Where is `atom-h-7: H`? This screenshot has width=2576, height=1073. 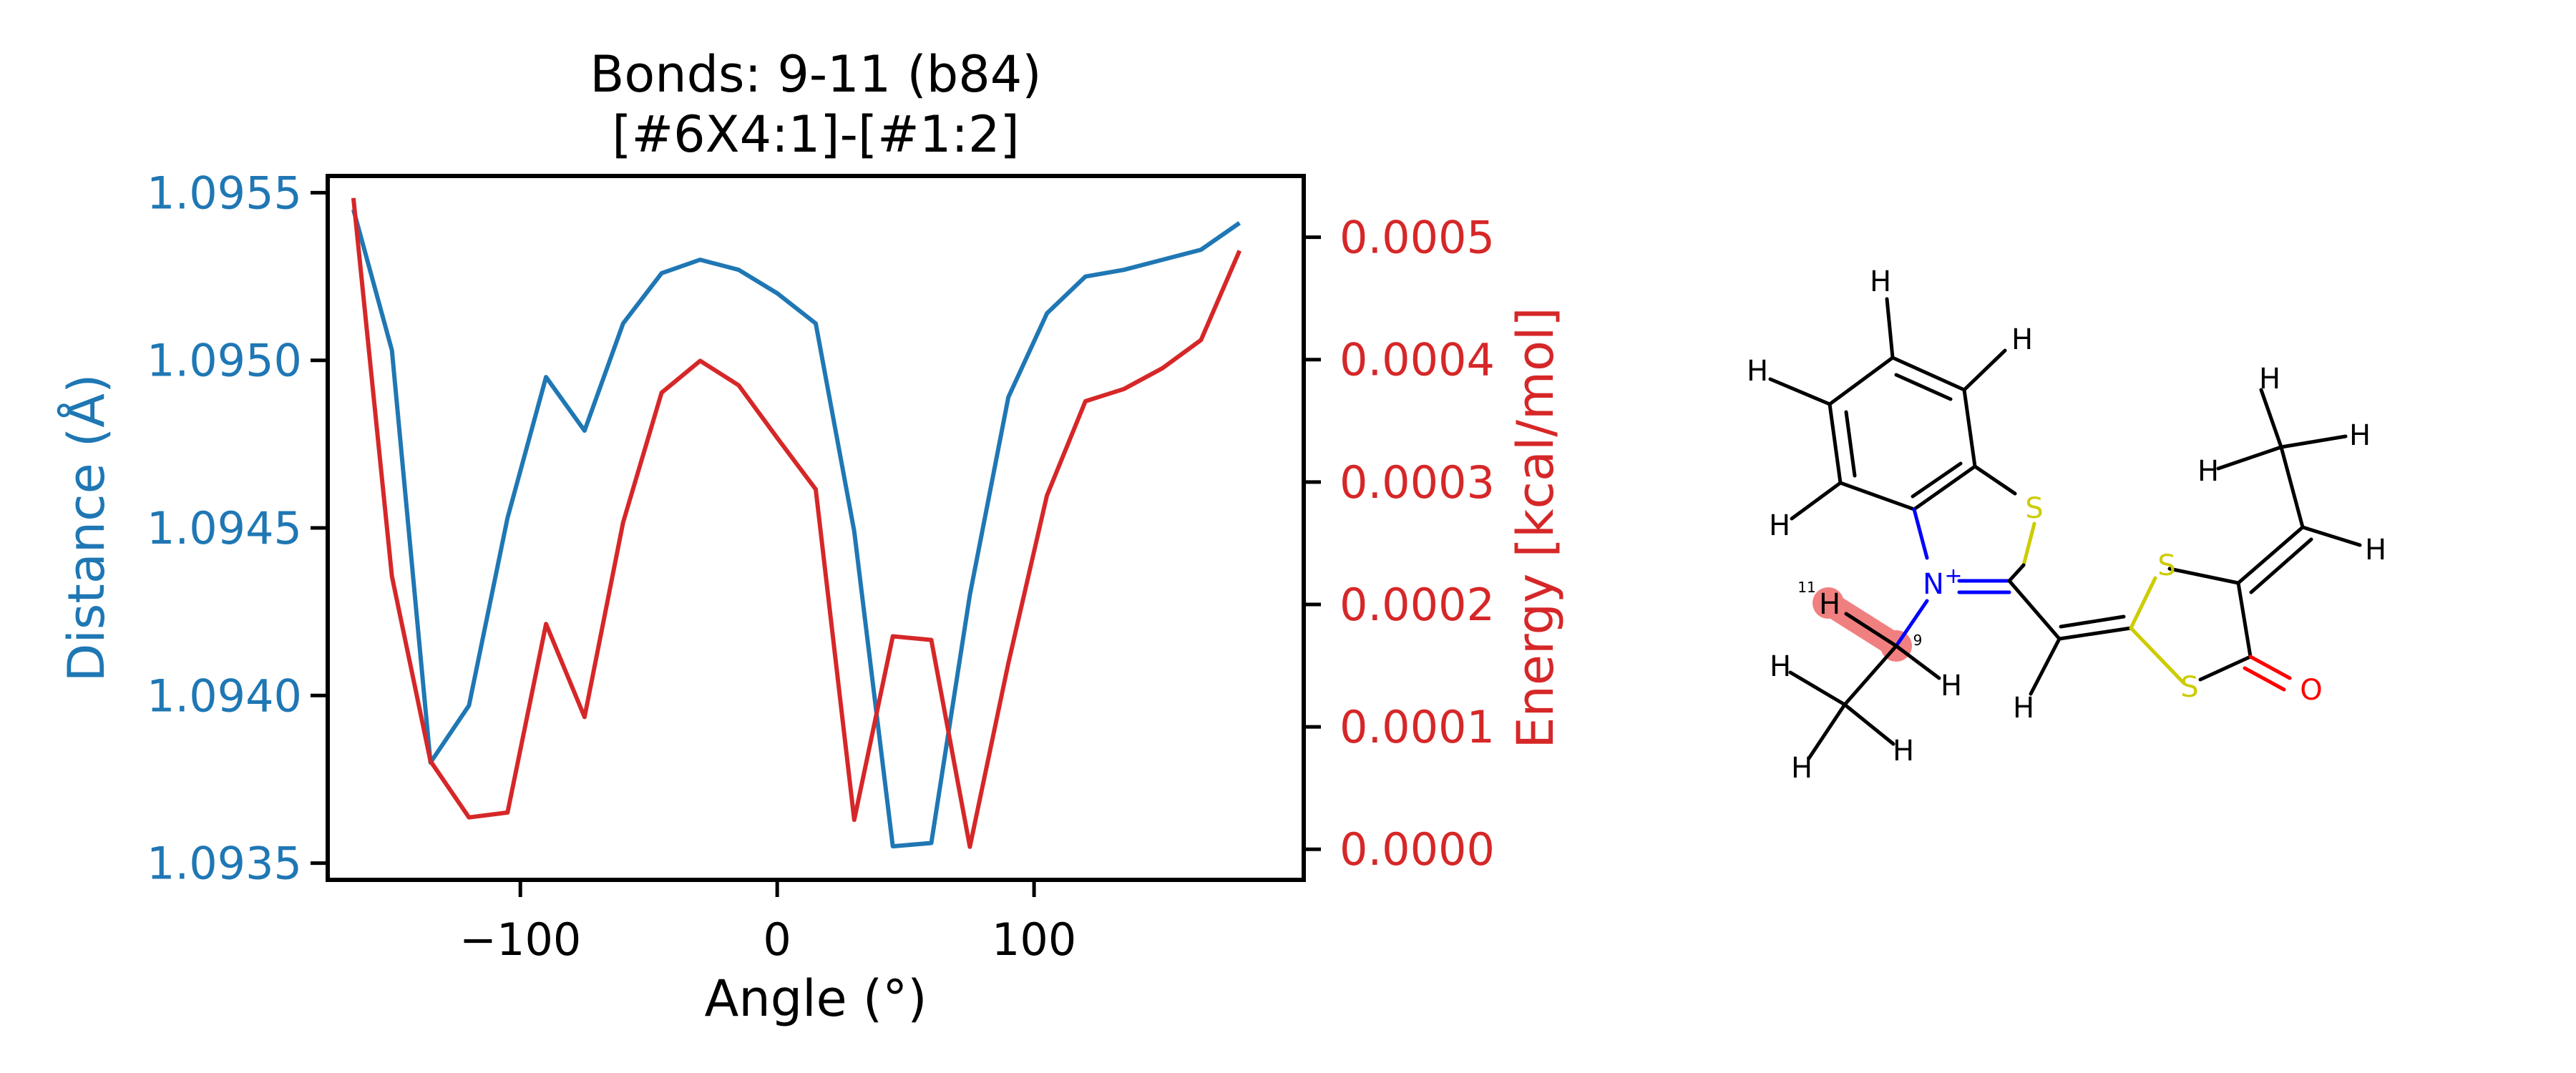
atom-h-7: H is located at coordinates (2208, 471).